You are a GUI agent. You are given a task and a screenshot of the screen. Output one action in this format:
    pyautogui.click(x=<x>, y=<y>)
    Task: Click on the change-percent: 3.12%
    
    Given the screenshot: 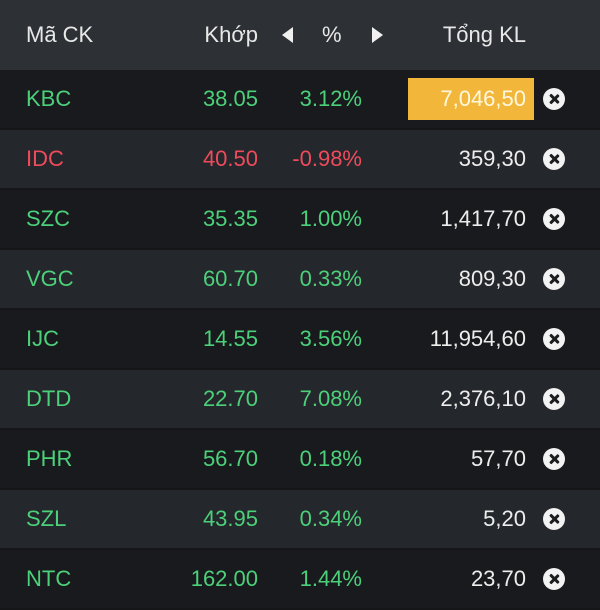 What is the action you would take?
    pyautogui.click(x=330, y=98)
    